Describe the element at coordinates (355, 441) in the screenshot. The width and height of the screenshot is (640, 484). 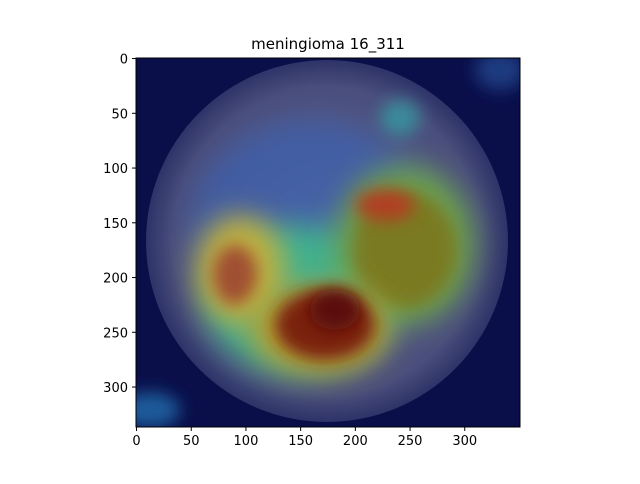
I see `x-tick-label: 200` at that location.